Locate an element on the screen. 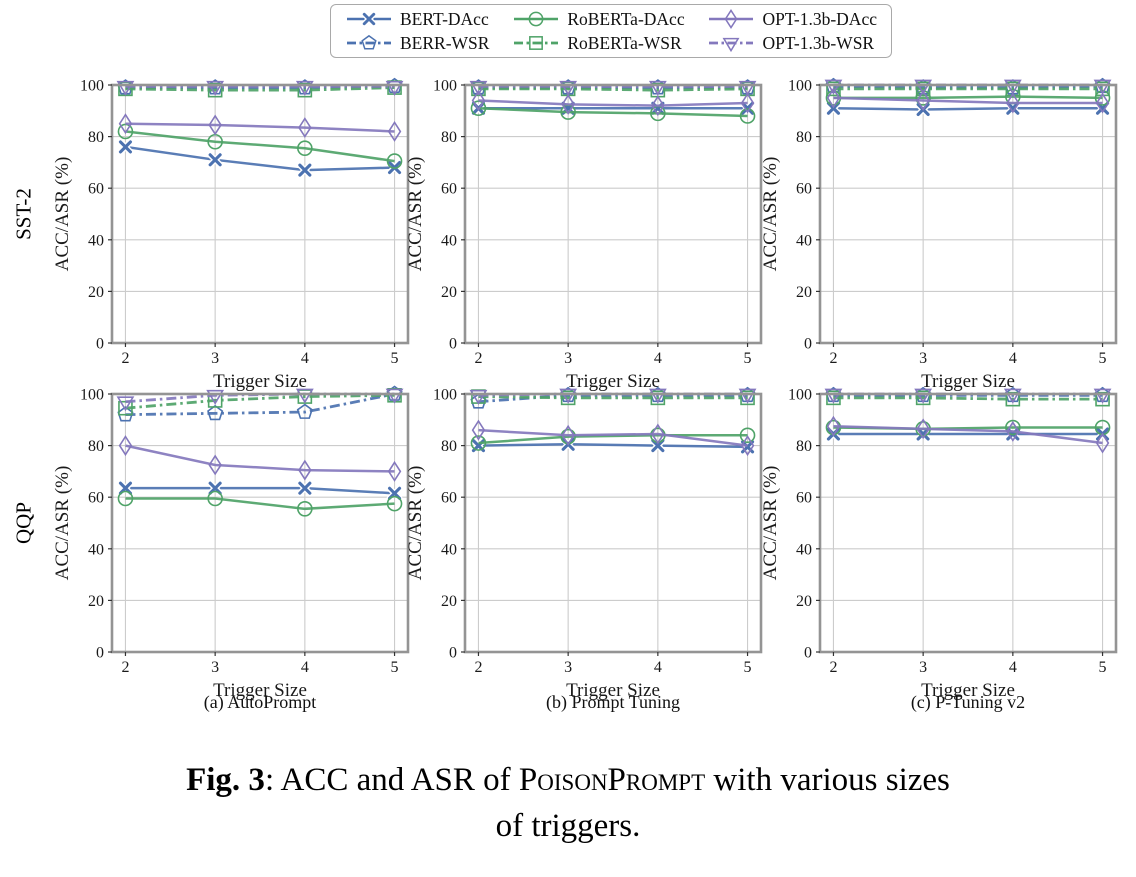 The height and width of the screenshot is (877, 1136). y-tick-label: 0 is located at coordinates (453, 344).